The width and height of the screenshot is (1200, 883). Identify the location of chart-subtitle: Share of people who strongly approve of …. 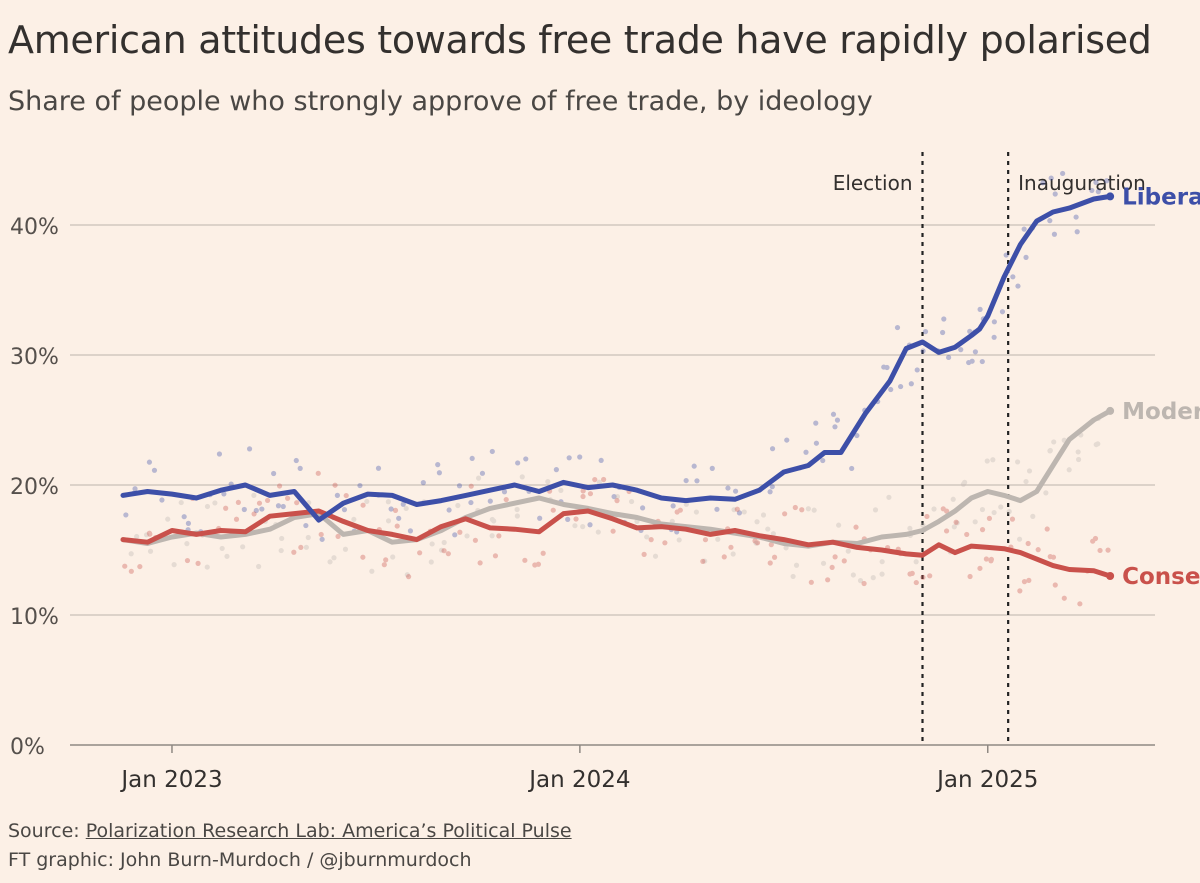
(440, 101).